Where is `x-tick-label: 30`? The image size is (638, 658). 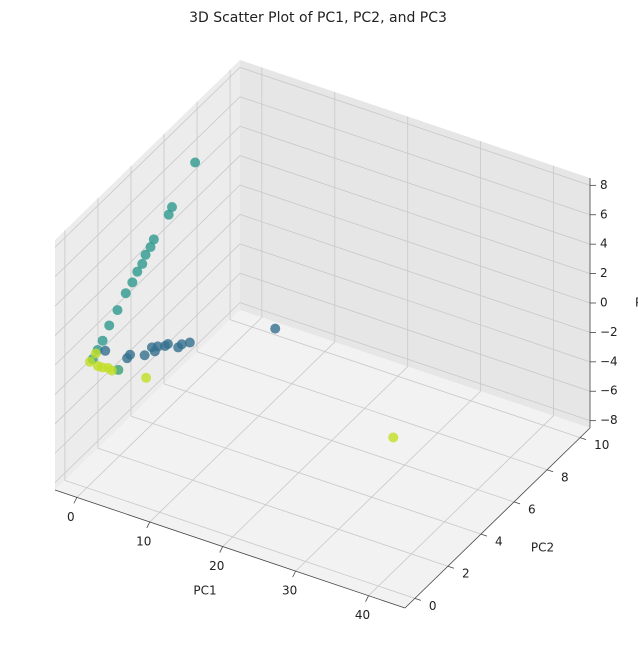
x-tick-label: 30 is located at coordinates (289, 591).